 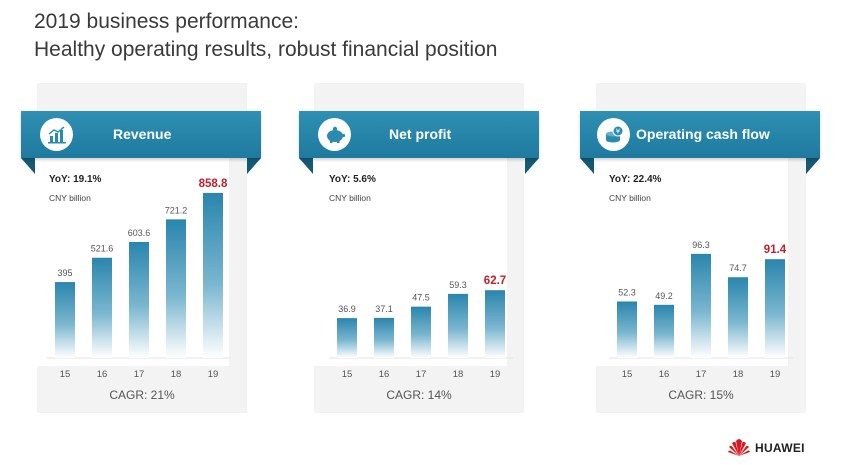 What do you see at coordinates (627, 292) in the screenshot?
I see `data-label: 52.3` at bounding box center [627, 292].